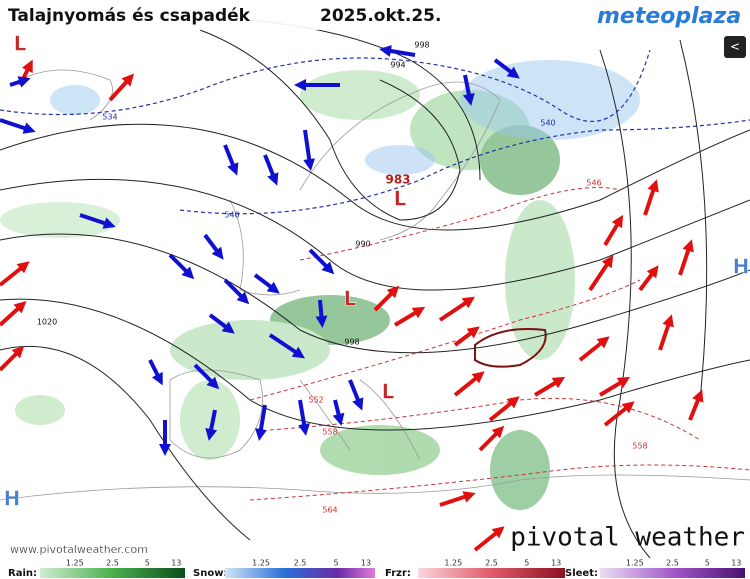 This screenshot has height=579, width=750. Describe the element at coordinates (362, 244) in the screenshot. I see `isobar-label: 990` at that location.